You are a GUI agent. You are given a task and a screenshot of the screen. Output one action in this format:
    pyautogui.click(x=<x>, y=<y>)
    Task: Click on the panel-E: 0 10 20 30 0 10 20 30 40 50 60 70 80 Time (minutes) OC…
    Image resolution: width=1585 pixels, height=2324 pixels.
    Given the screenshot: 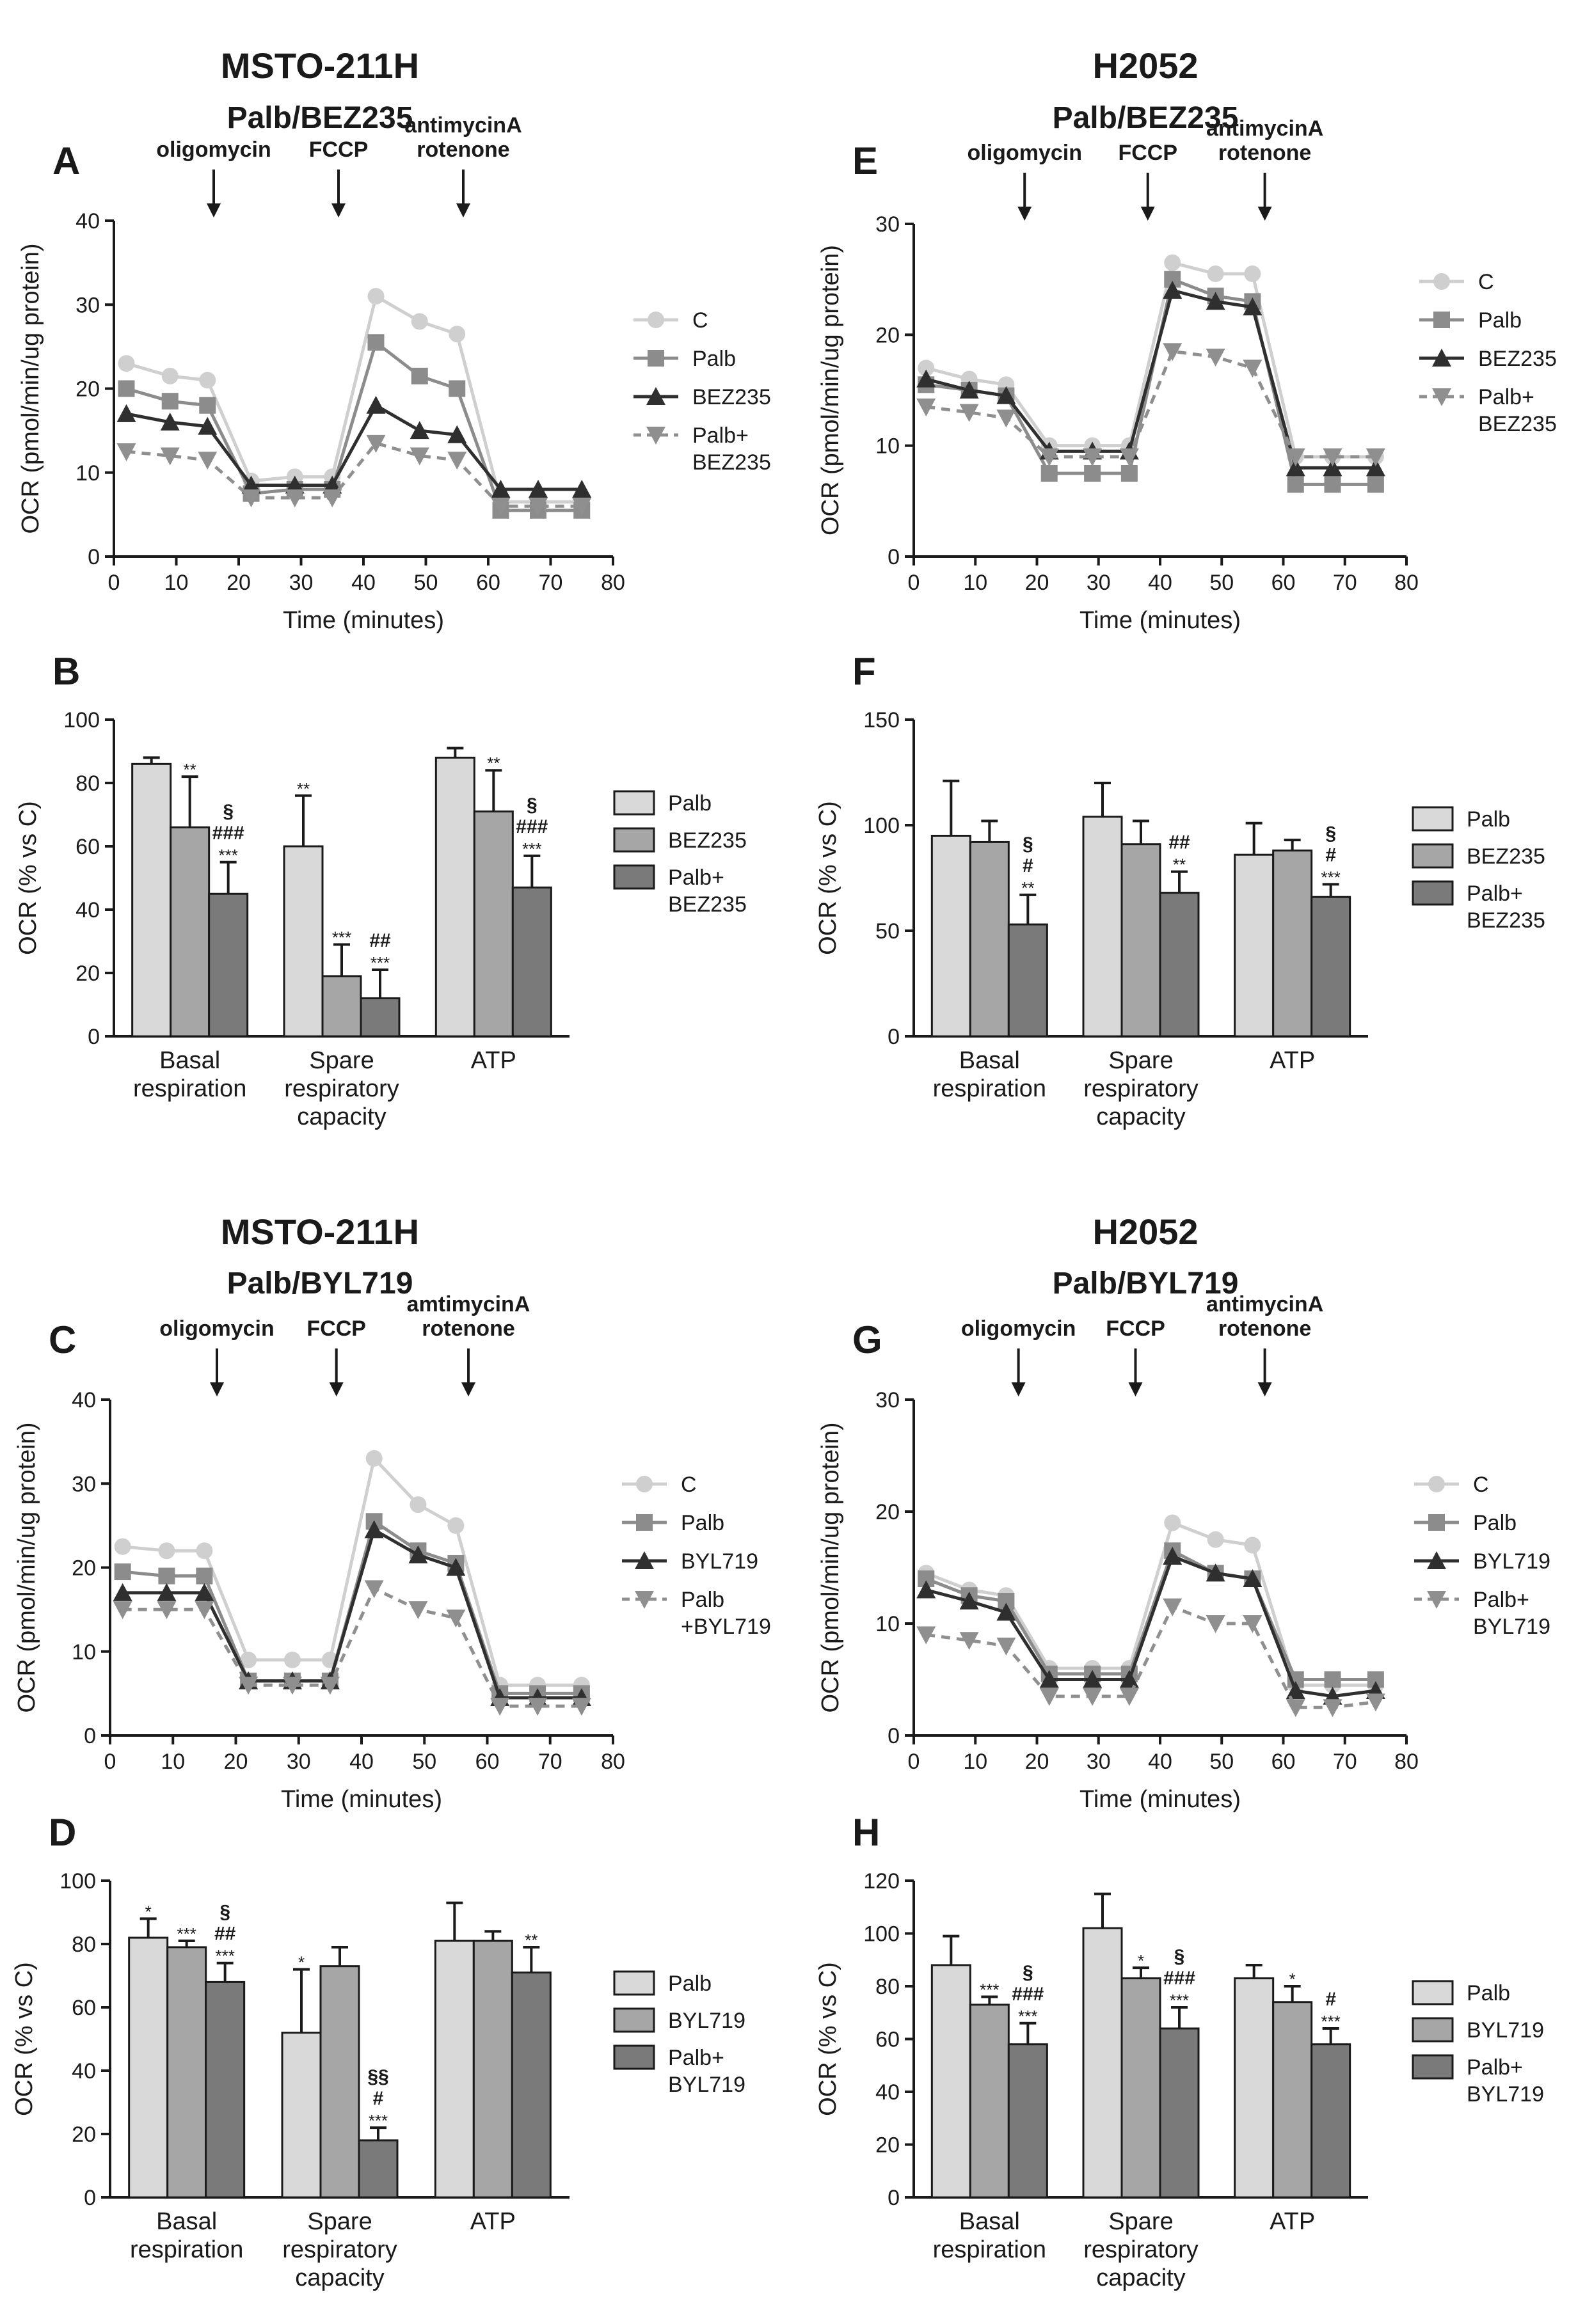 What is the action you would take?
    pyautogui.click(x=1187, y=375)
    